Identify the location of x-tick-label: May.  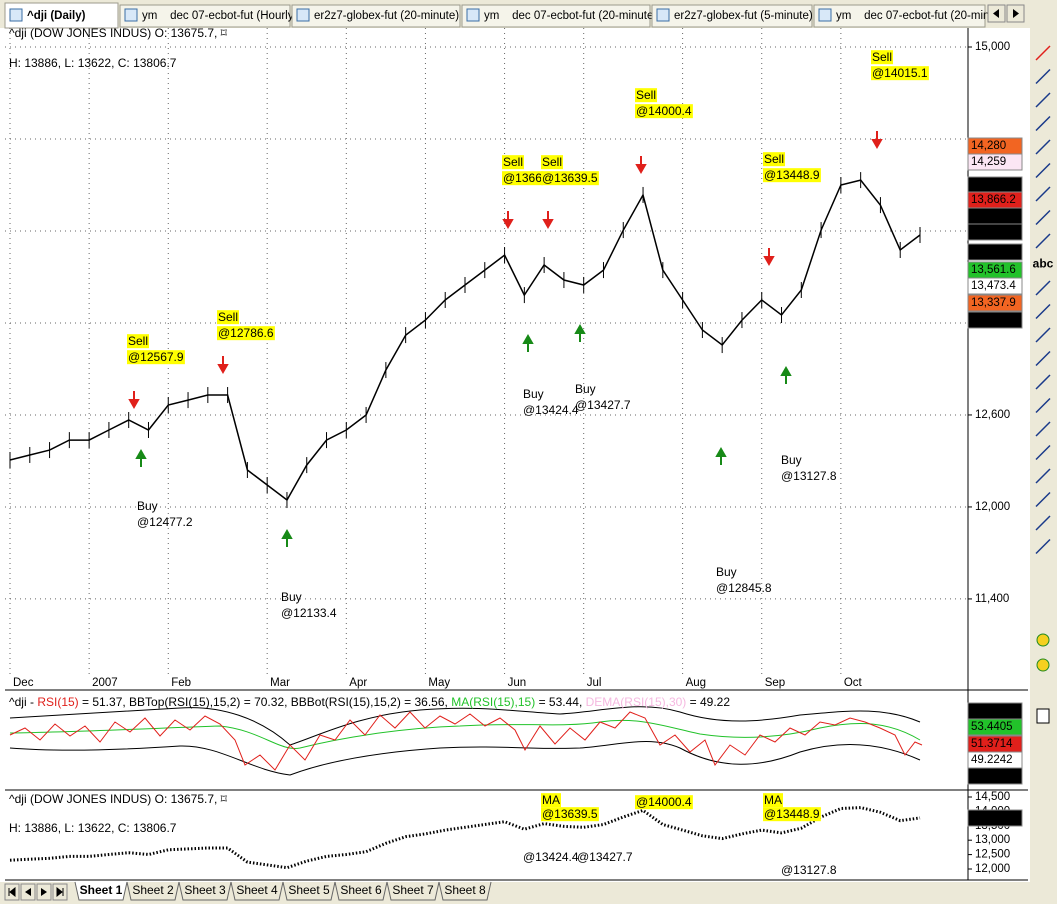
(439, 683).